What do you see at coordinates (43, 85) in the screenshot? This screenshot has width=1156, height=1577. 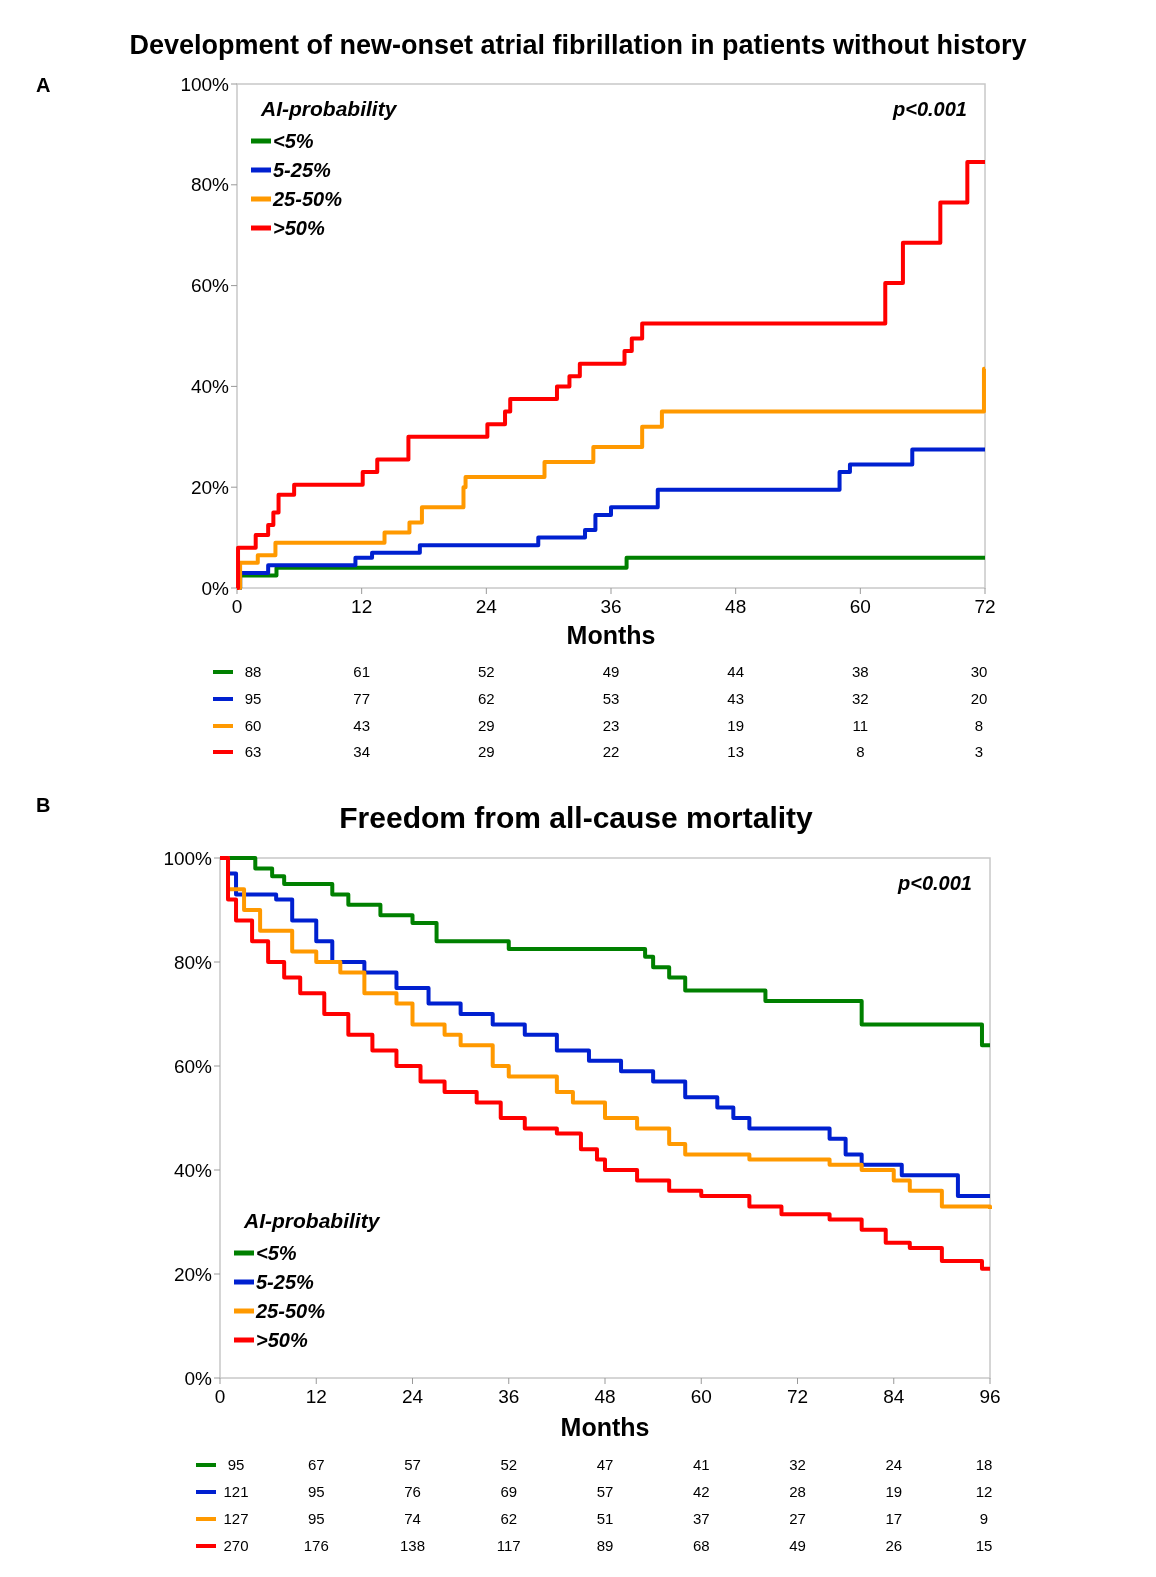 I see `text: A` at bounding box center [43, 85].